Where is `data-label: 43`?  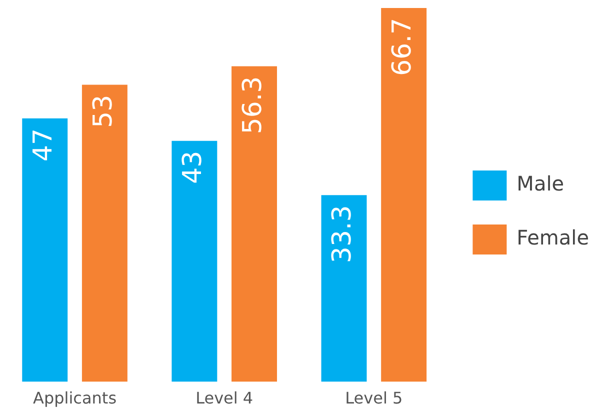 data-label: 43 is located at coordinates (193, 167).